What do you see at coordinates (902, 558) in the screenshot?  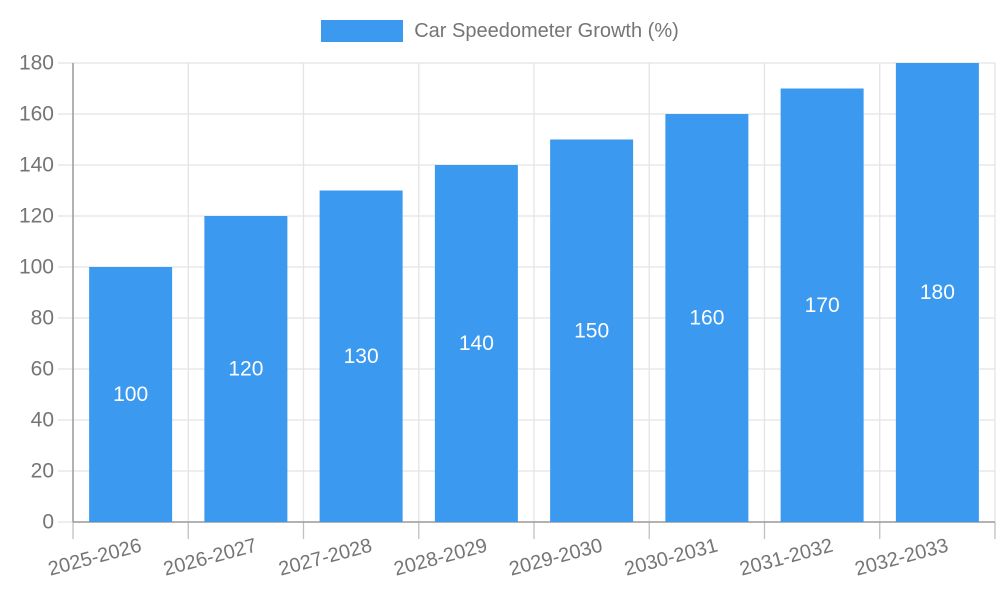 I see `x-tick-label: 2032-2033` at bounding box center [902, 558].